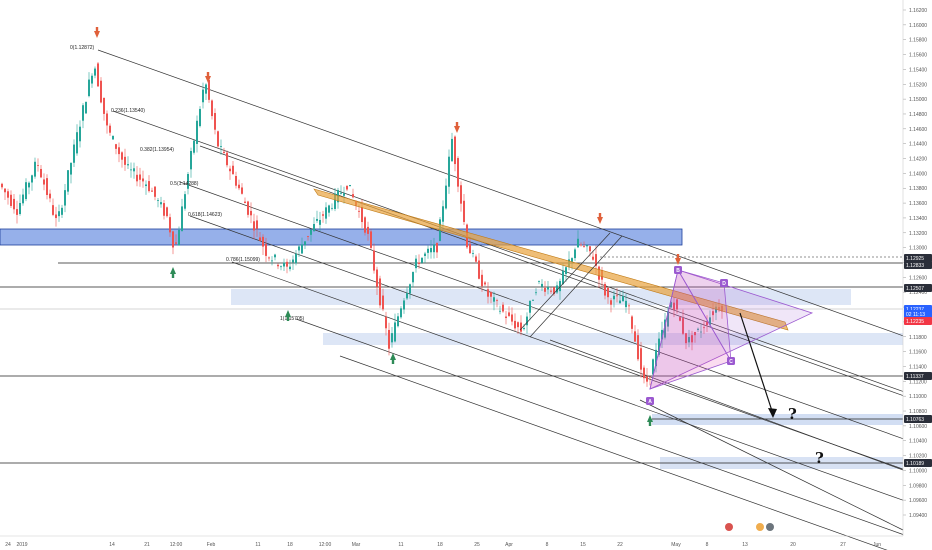 The height and width of the screenshot is (550, 932). Describe the element at coordinates (176, 545) in the screenshot. I see `x-tick-label: 12:00` at that location.